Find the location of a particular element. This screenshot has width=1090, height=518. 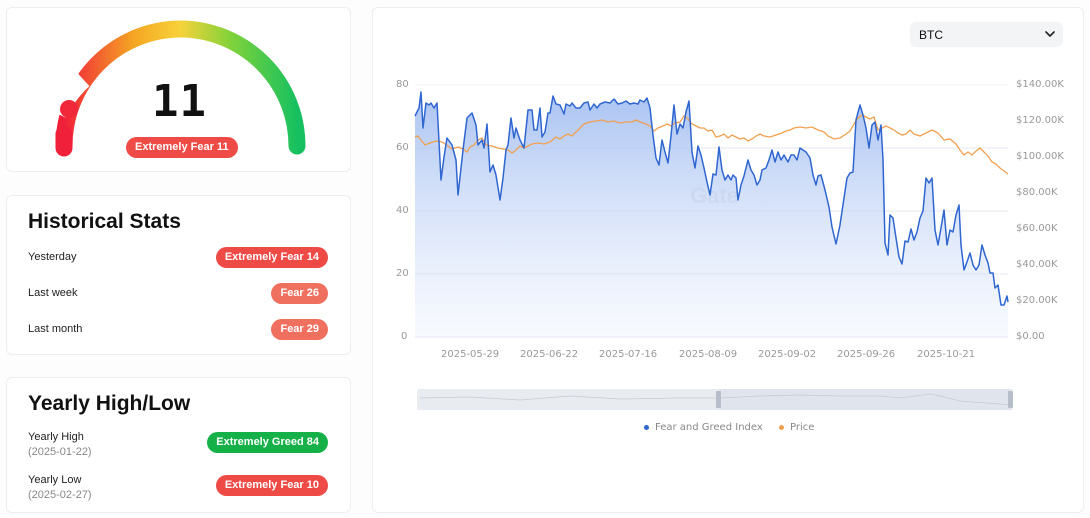

stat-label: Yesterday is located at coordinates (52, 257).